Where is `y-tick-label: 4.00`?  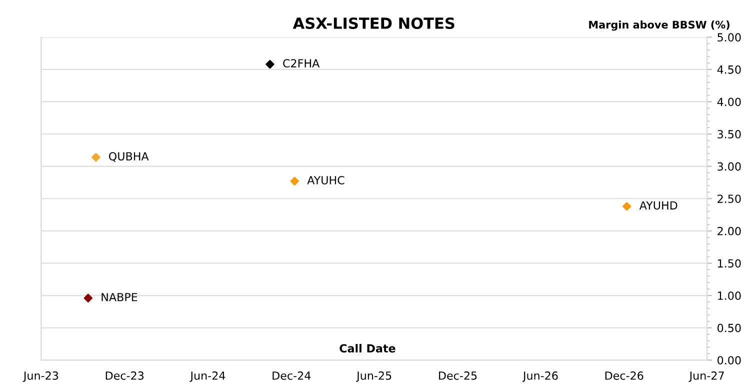
y-tick-label: 4.00 is located at coordinates (729, 102).